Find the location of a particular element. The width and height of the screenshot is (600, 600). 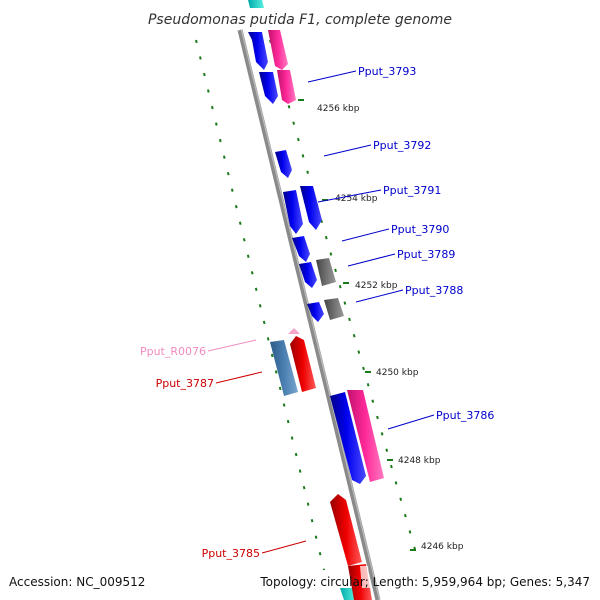

label-Pput_3786: Pput_3786 is located at coordinates (465, 415).